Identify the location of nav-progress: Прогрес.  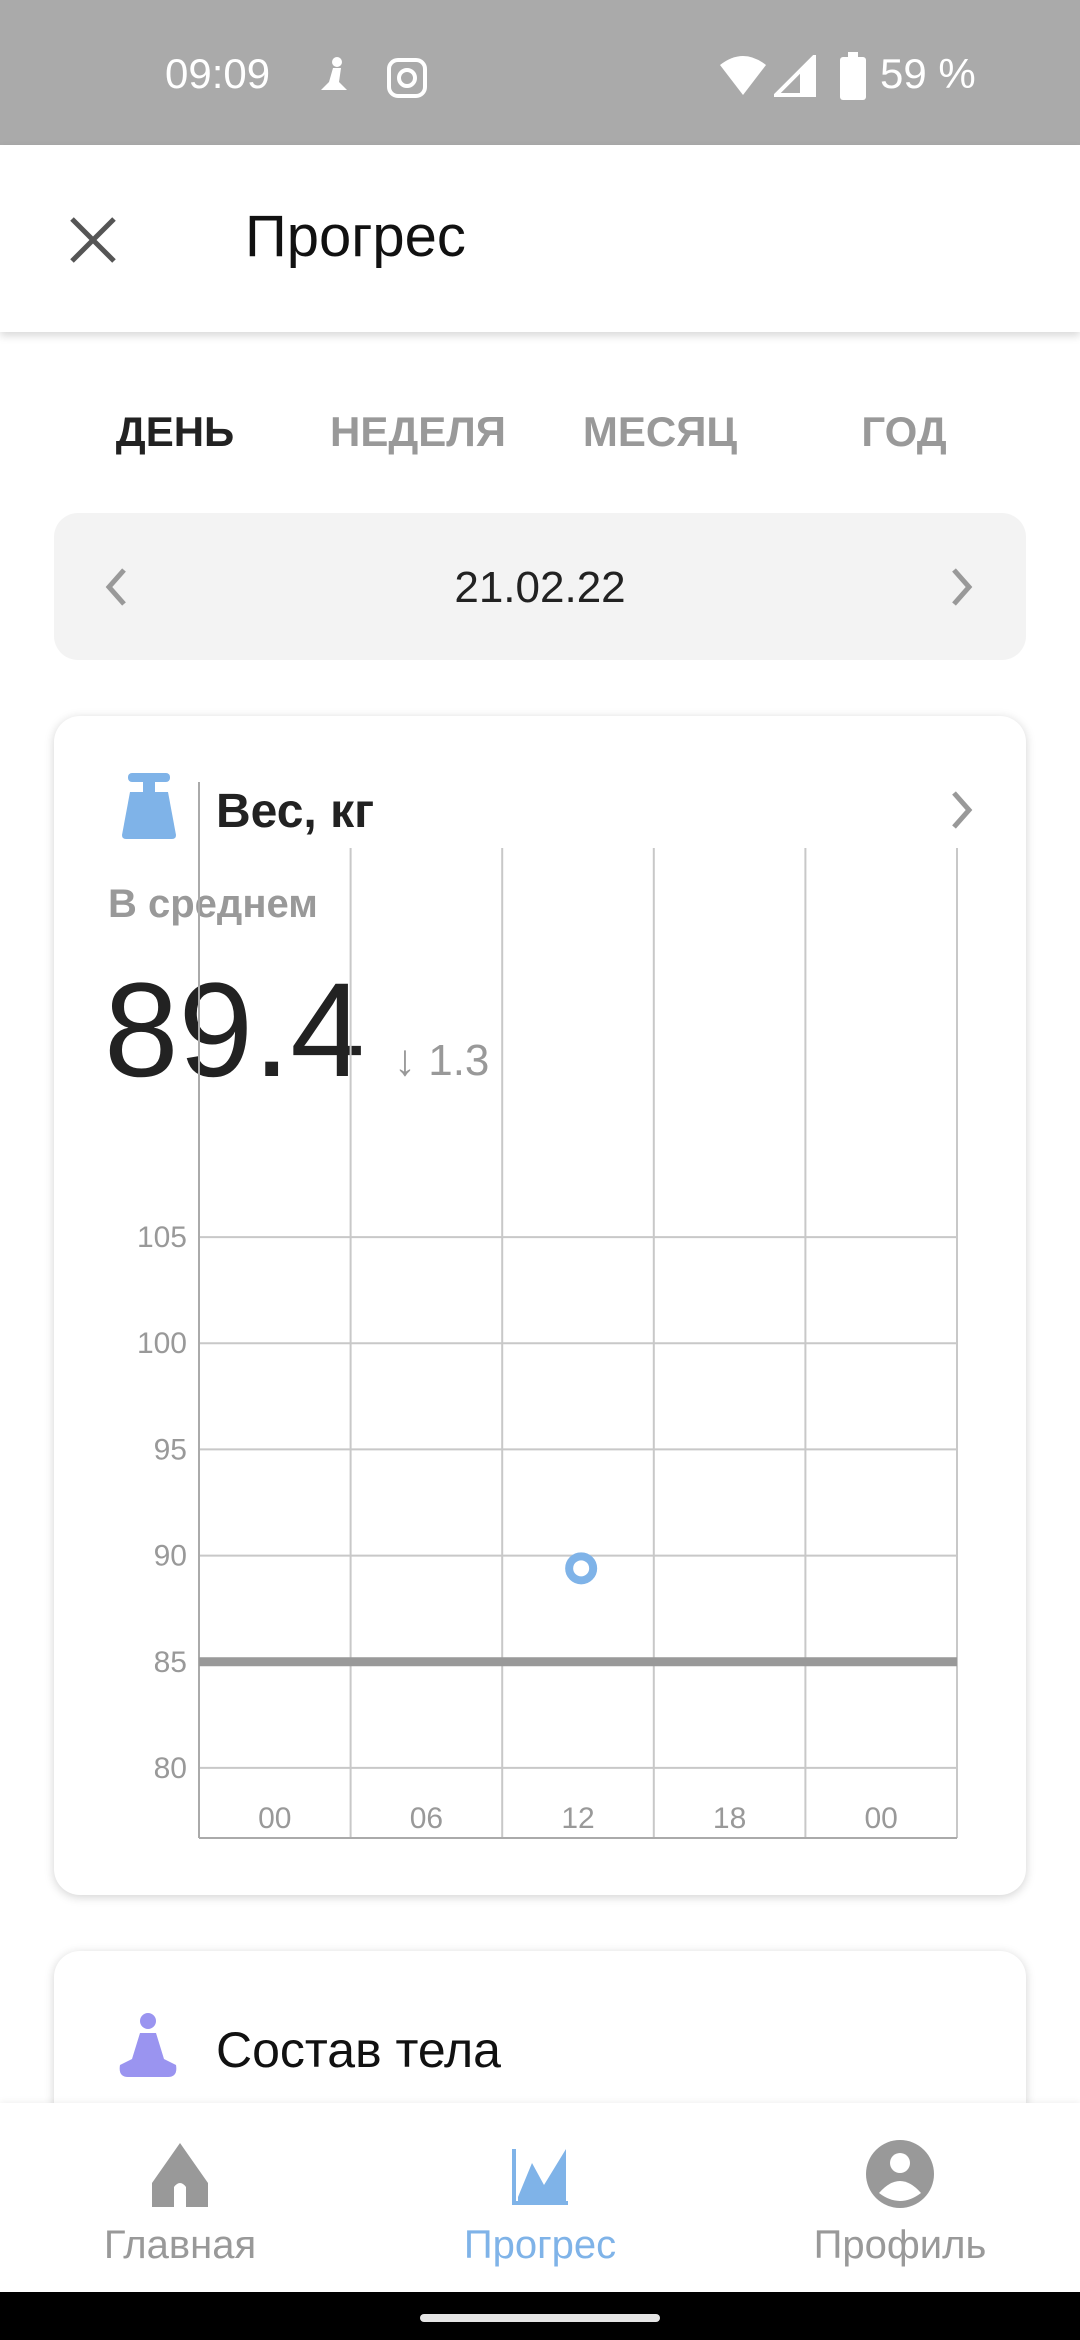
(540, 2197).